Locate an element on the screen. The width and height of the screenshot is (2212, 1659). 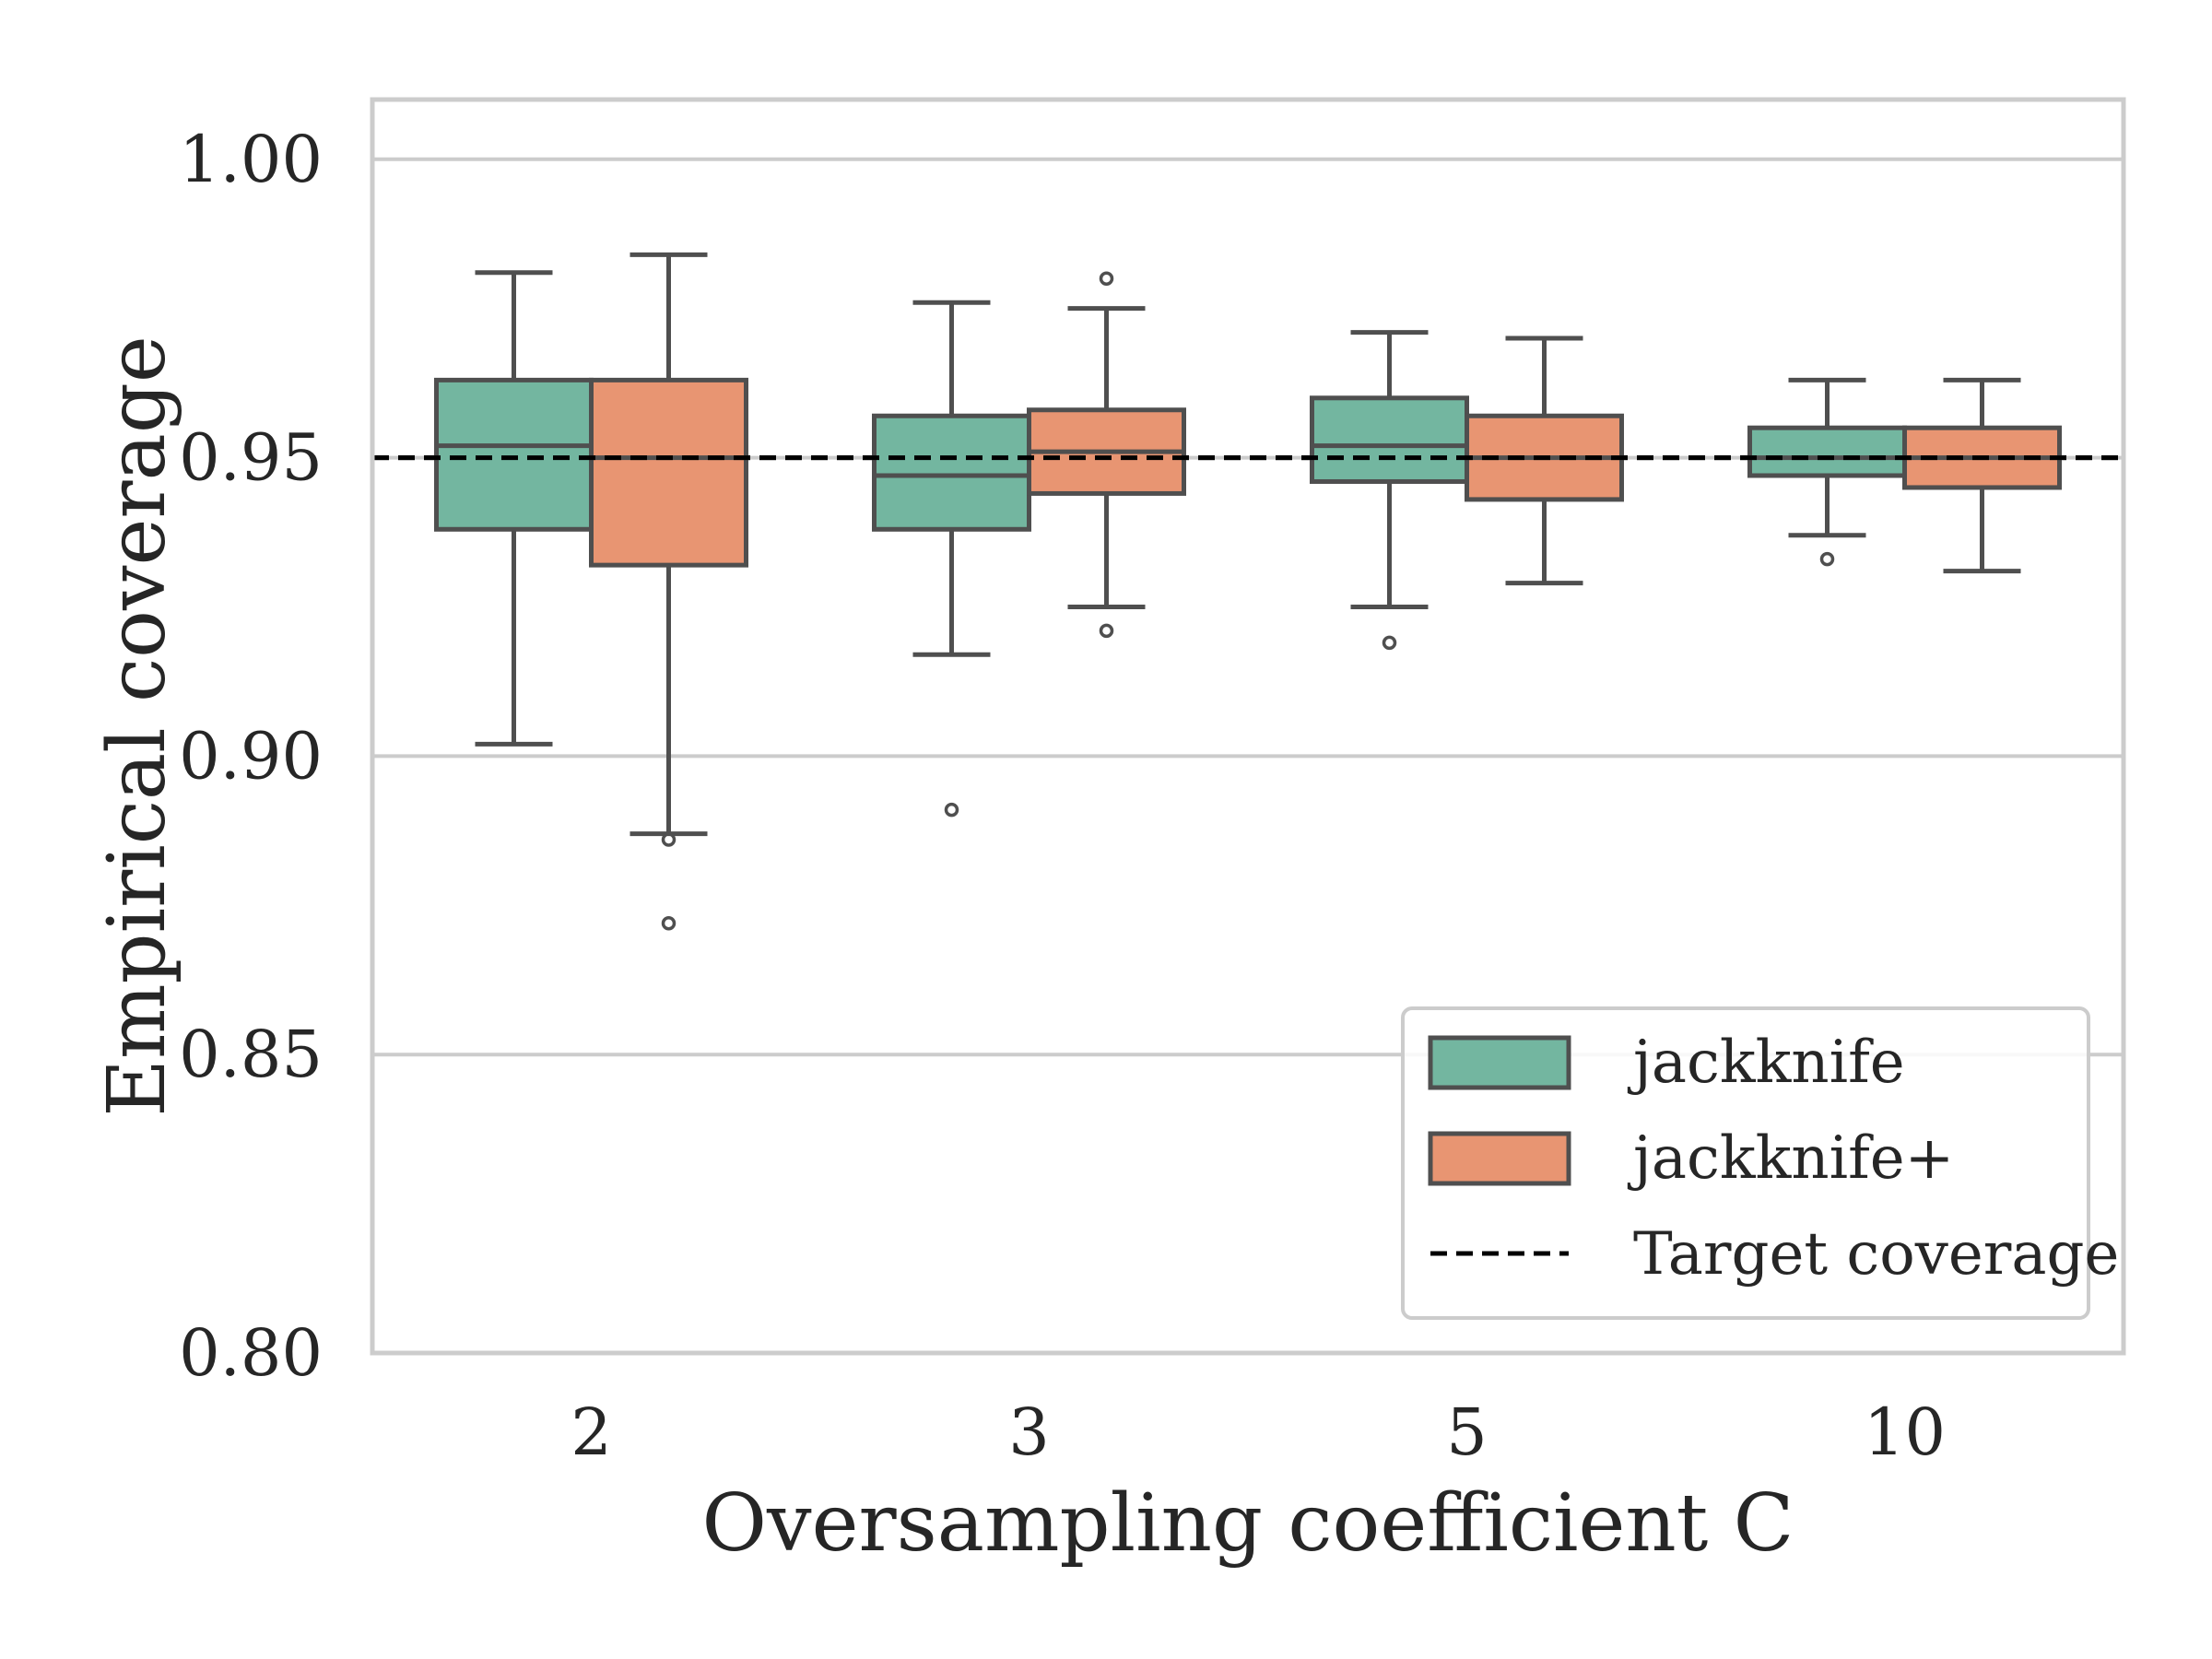
legend: jackknife jackknife+ Target coverage is located at coordinates (1760, 1163).